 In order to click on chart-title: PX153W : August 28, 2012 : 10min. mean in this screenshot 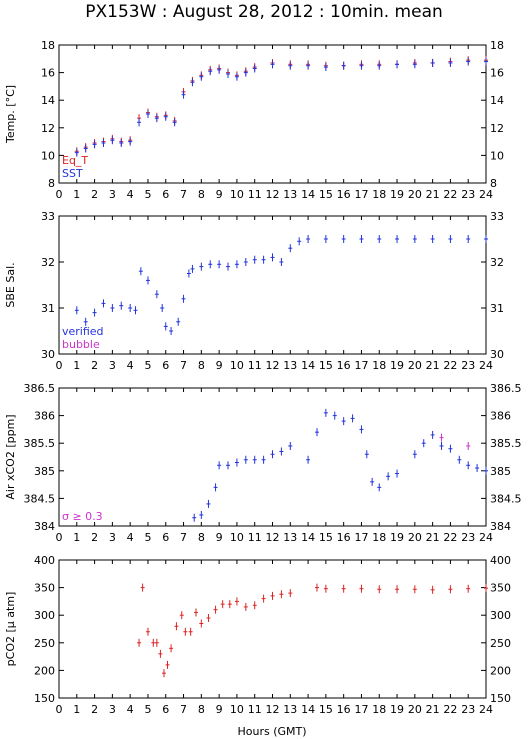, I will do `click(264, 12)`.